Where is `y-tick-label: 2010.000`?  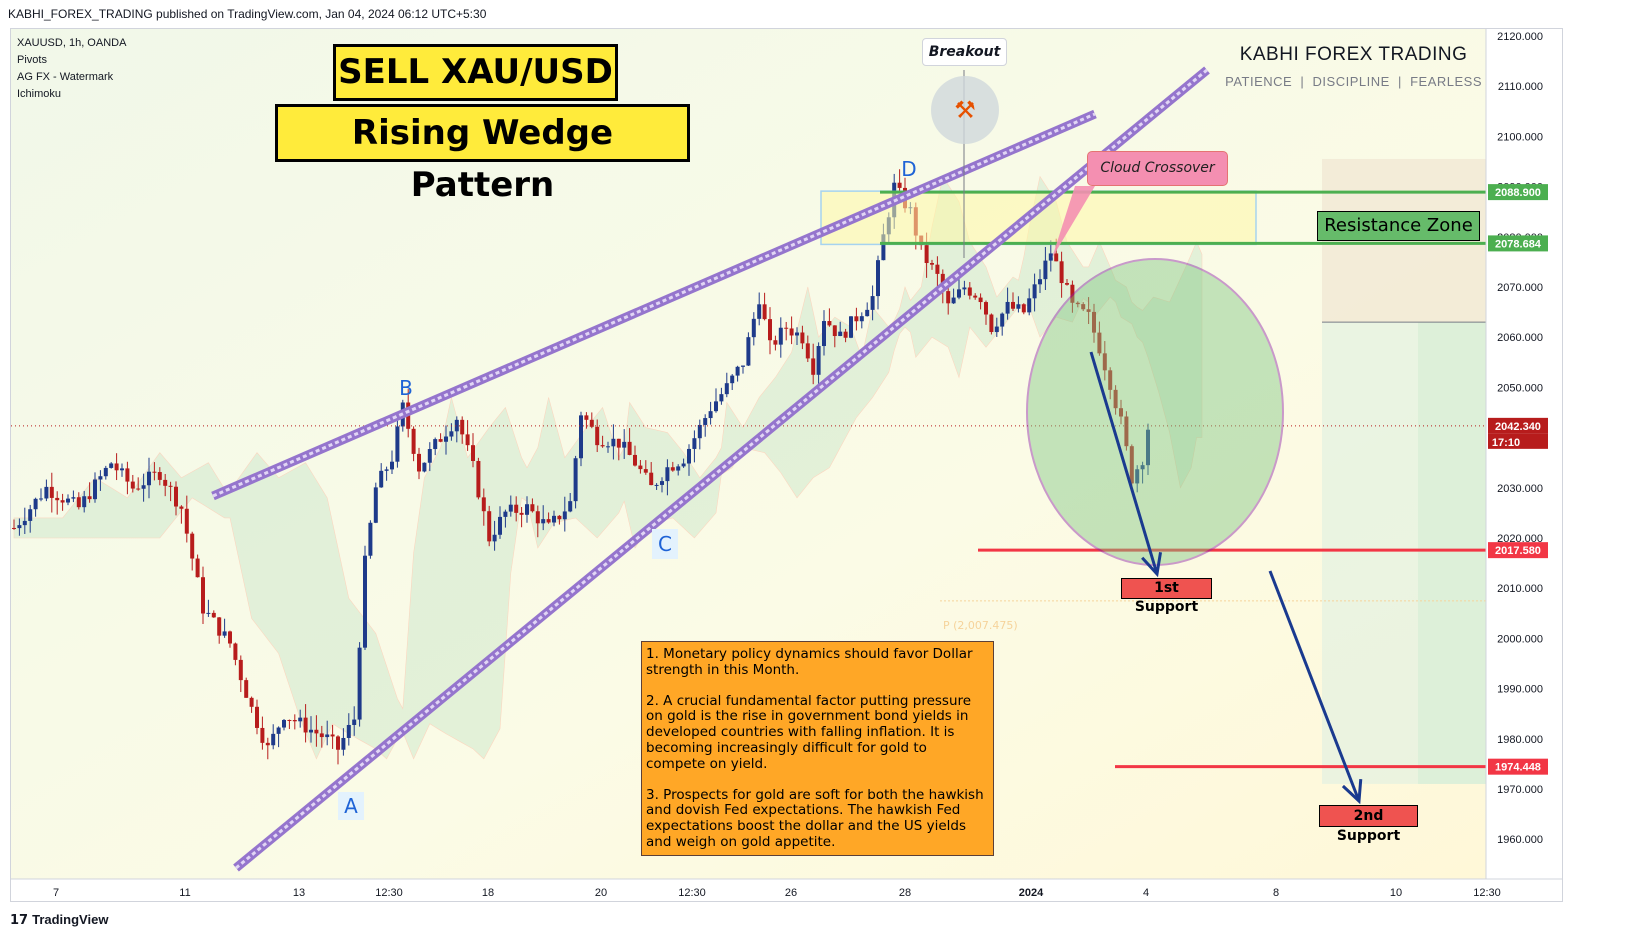 y-tick-label: 2010.000 is located at coordinates (1520, 589).